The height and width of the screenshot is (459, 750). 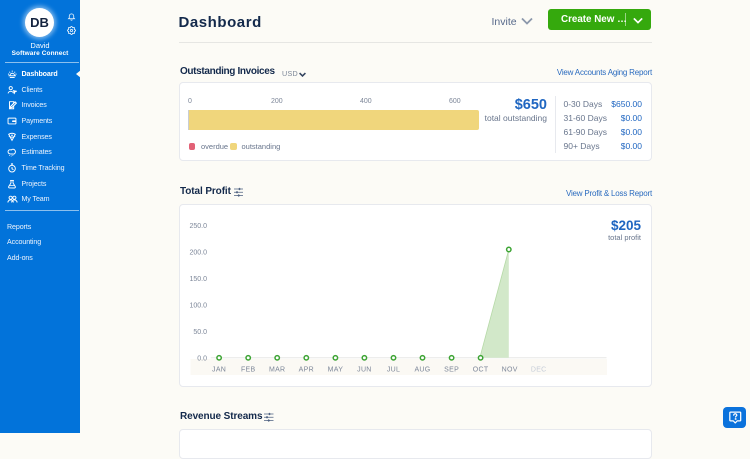 I want to click on svg-text: 100.0, so click(x=198, y=306).